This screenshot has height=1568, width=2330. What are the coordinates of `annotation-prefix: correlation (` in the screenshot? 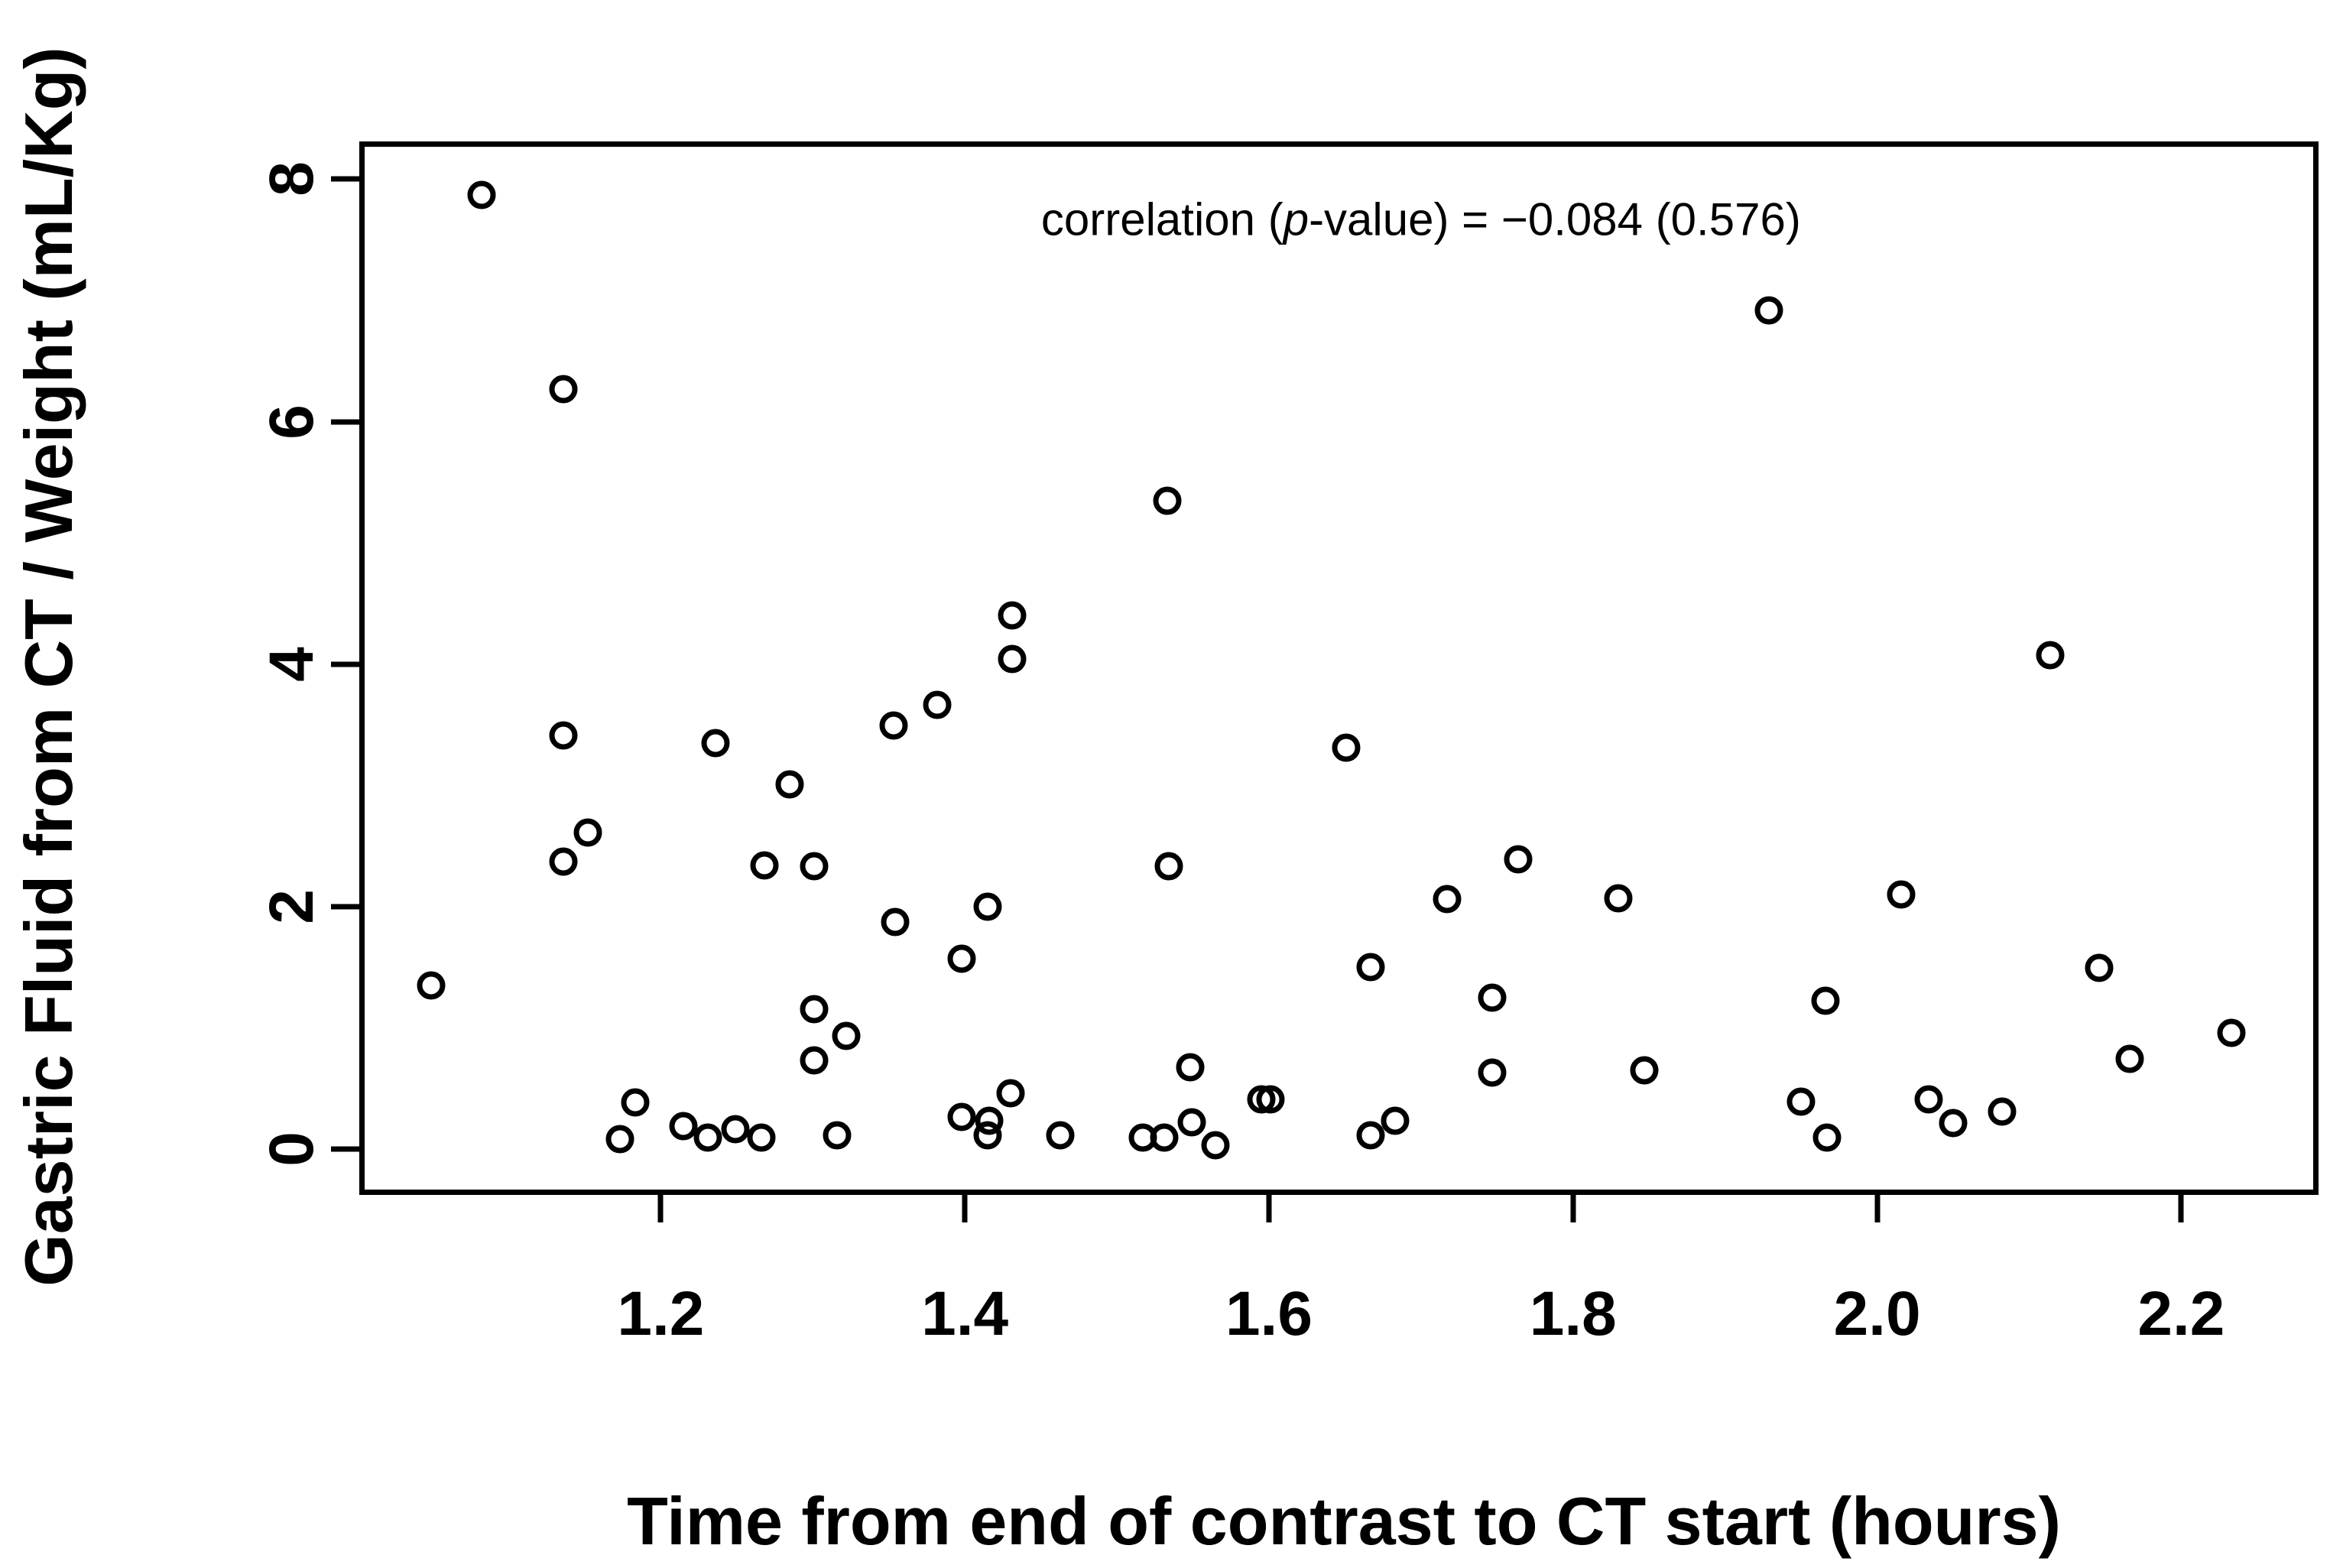 It's located at (1161, 219).